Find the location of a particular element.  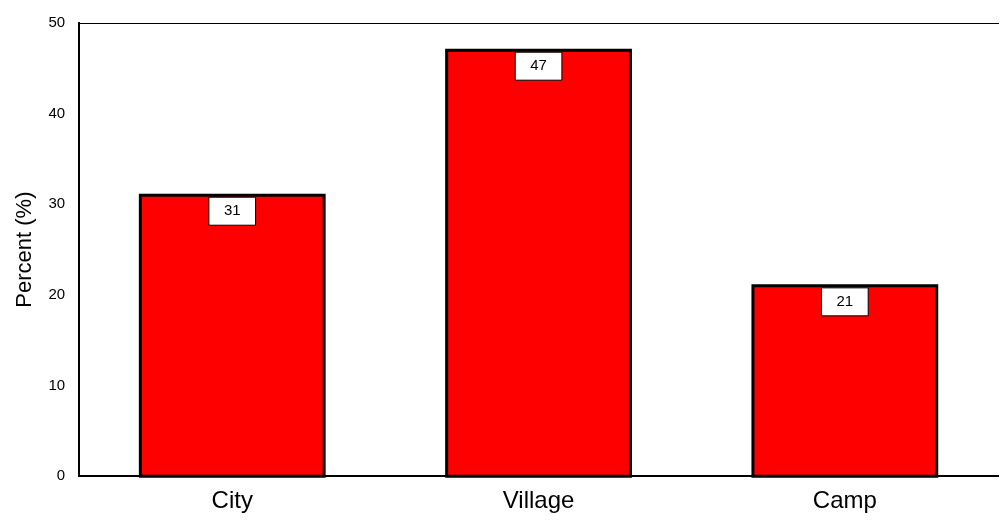

y-axis-title: Percent (%) is located at coordinates (24, 249).